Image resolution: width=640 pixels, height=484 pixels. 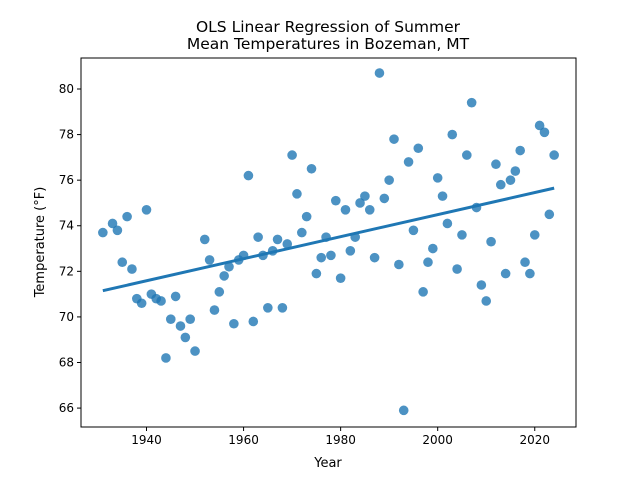 What do you see at coordinates (340, 440) in the screenshot?
I see `x-tick-label: 1980` at bounding box center [340, 440].